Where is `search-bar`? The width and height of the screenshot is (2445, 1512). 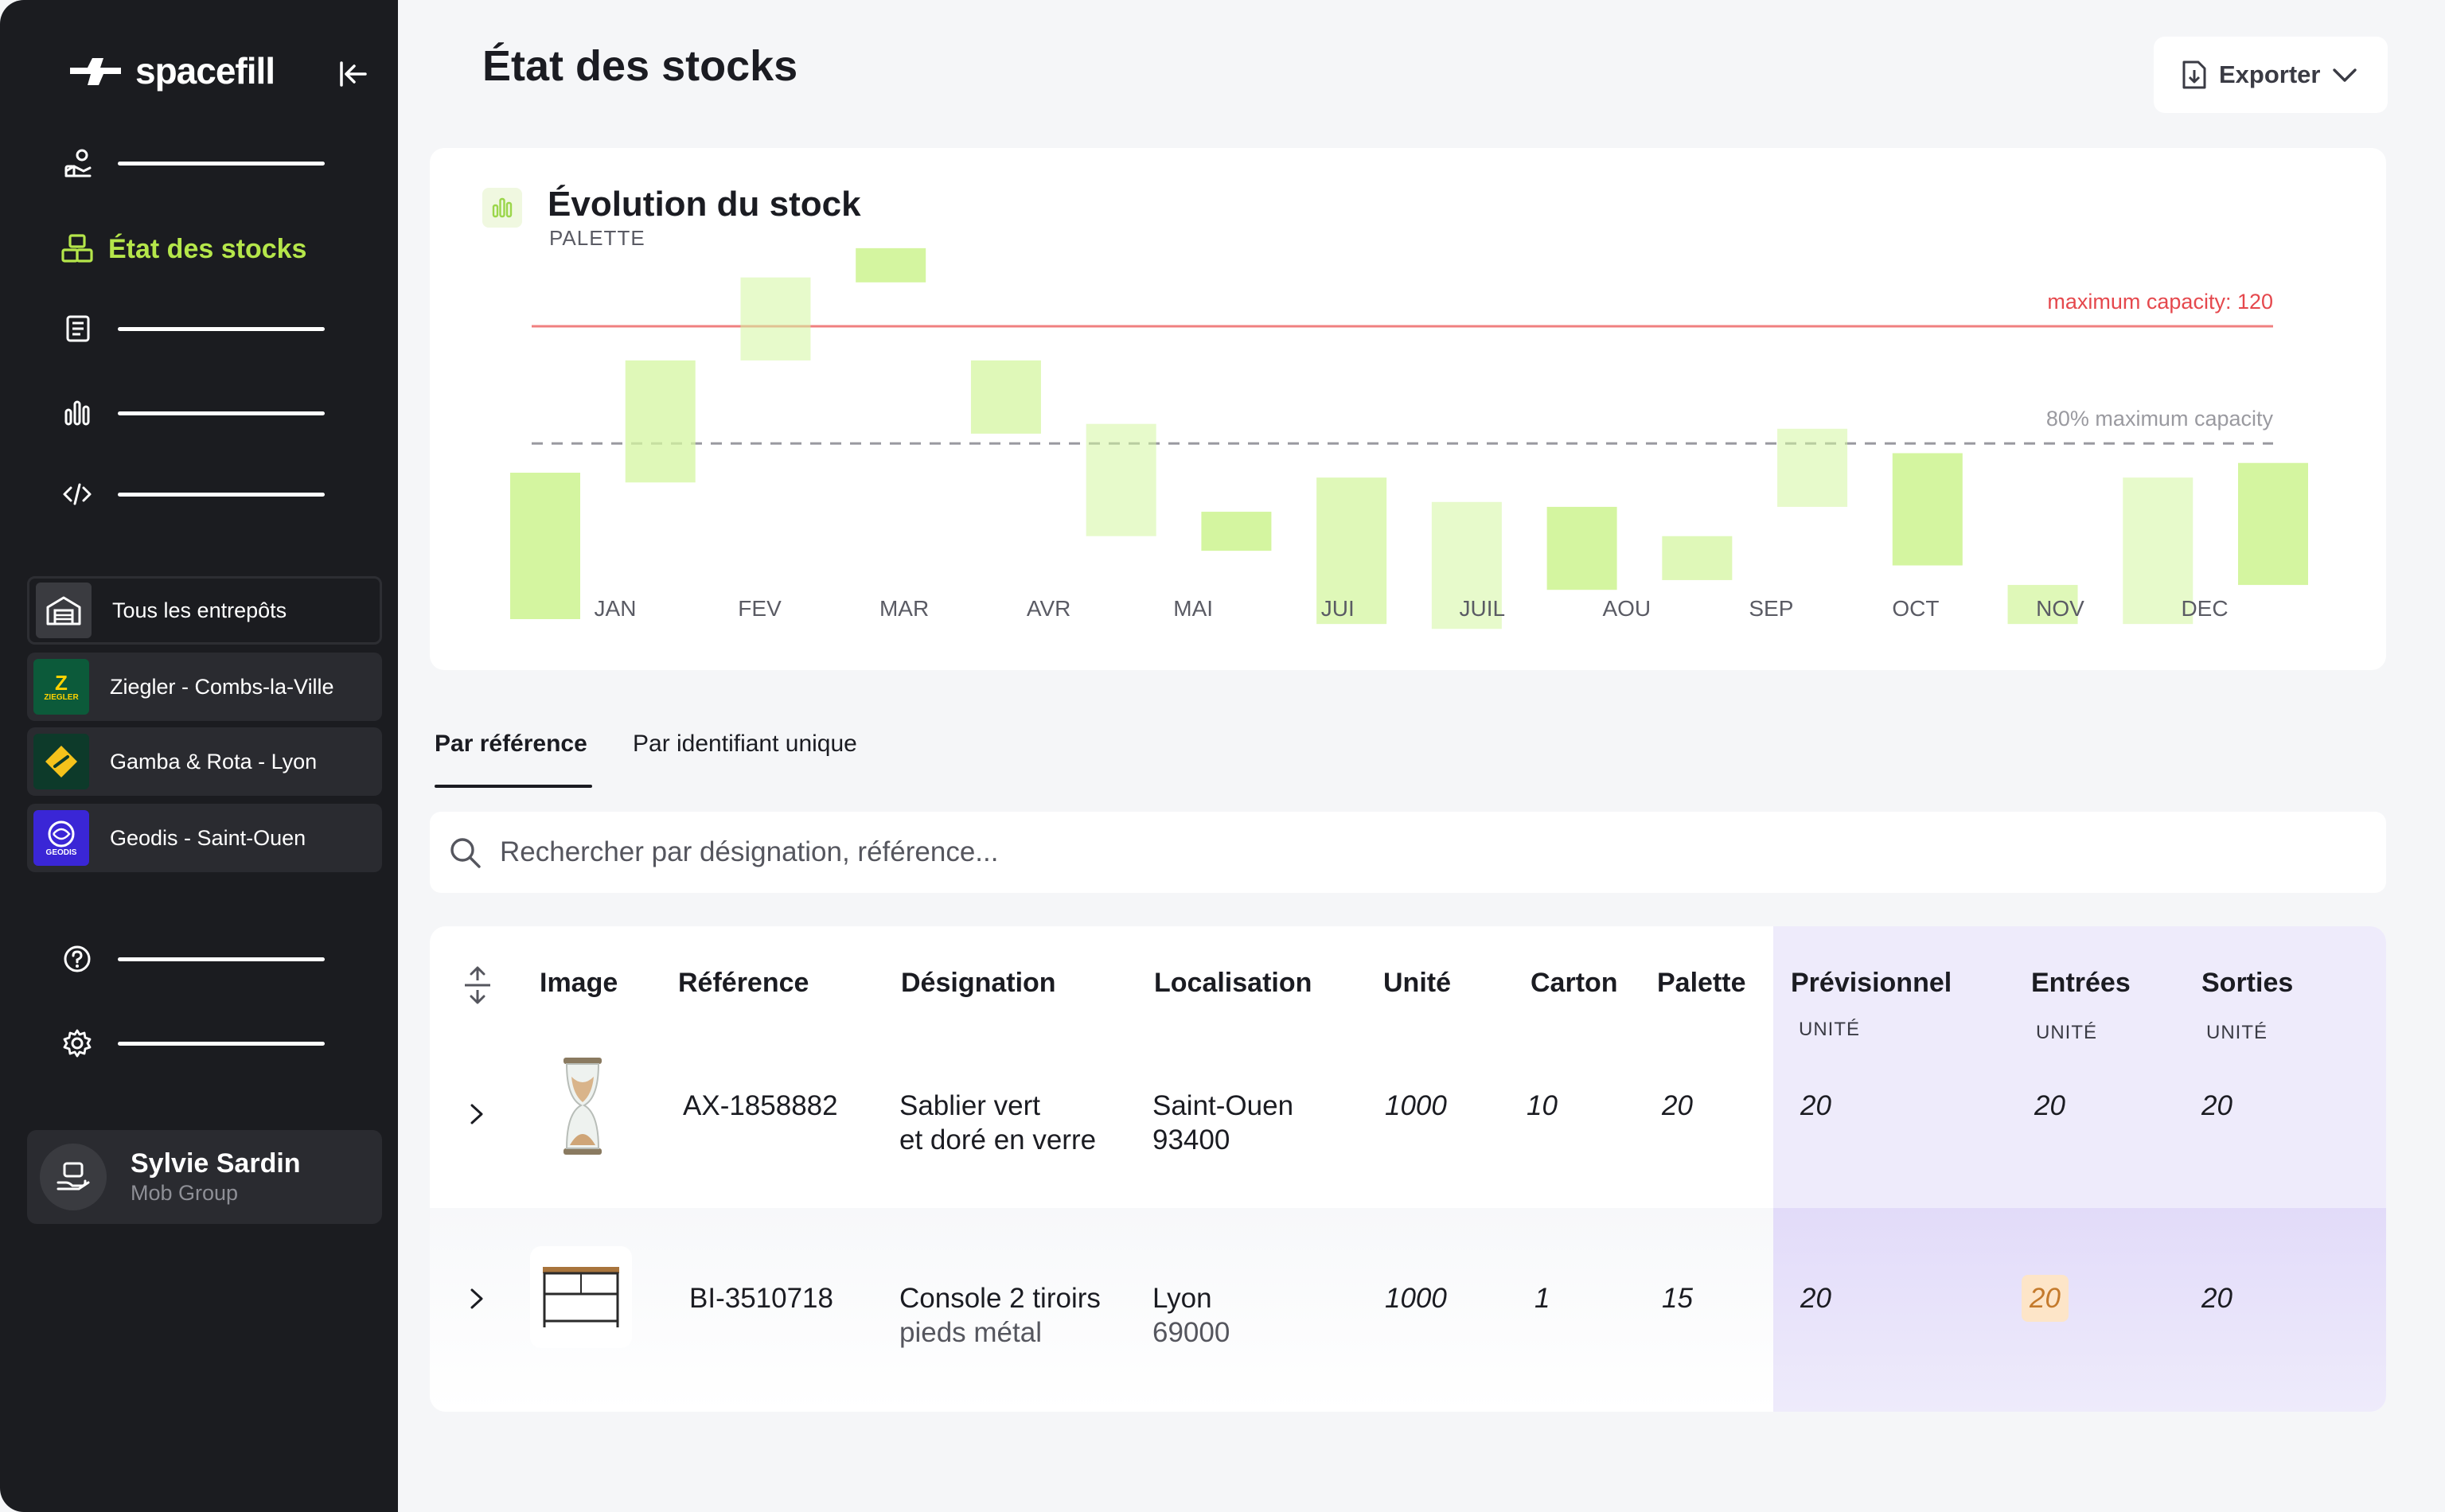
search-bar is located at coordinates (1408, 852).